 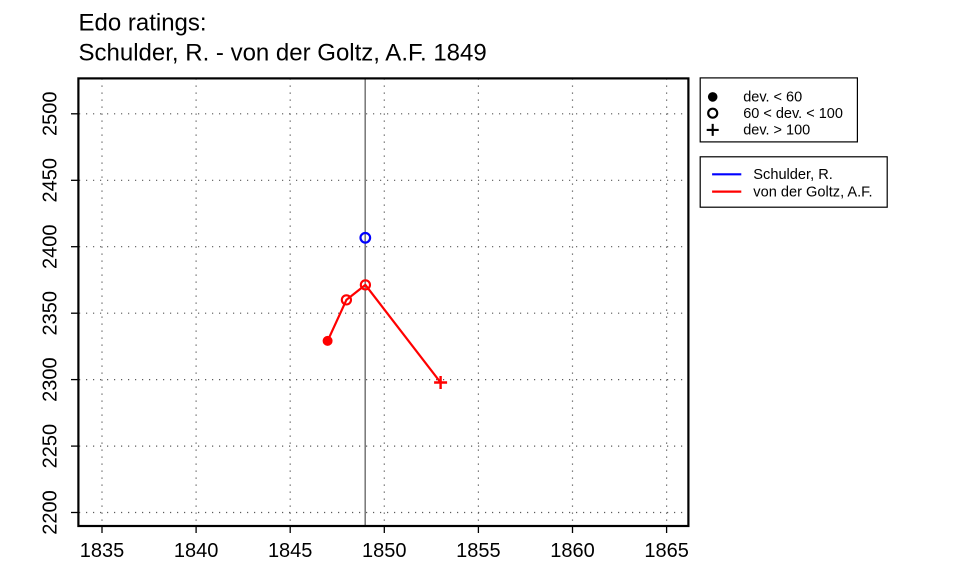 What do you see at coordinates (51, 180) in the screenshot?
I see `svg-text: 2450` at bounding box center [51, 180].